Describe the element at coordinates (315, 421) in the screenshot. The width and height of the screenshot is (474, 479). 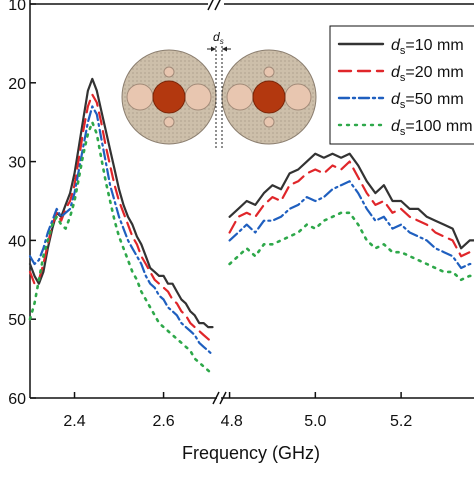
I see `x-tick-label: 5.0` at that location.